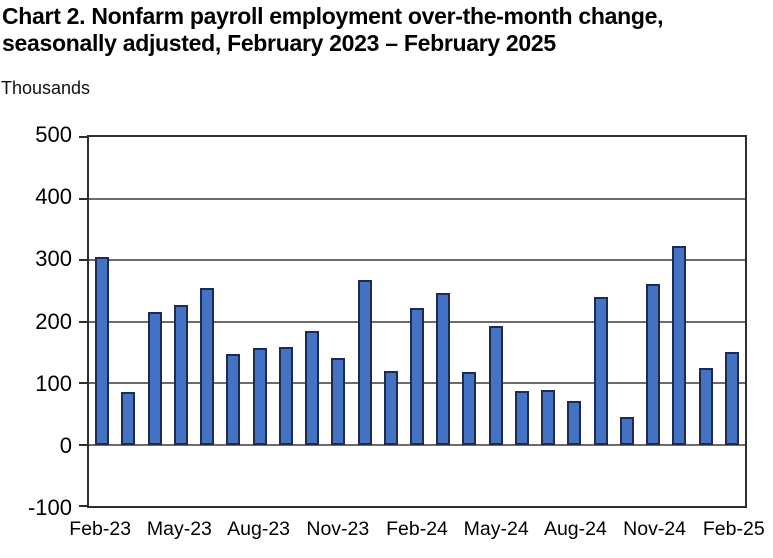 Image resolution: width=773 pixels, height=558 pixels. What do you see at coordinates (100, 529) in the screenshot?
I see `x-axis-tick-label: Feb-23` at bounding box center [100, 529].